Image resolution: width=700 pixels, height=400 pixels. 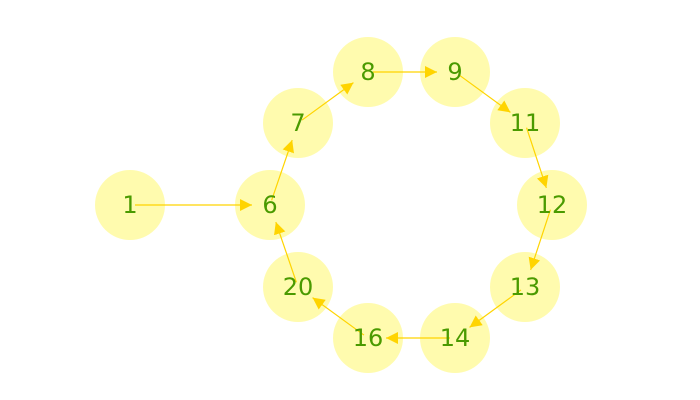 I want to click on node-label-1: 1, so click(x=129, y=205).